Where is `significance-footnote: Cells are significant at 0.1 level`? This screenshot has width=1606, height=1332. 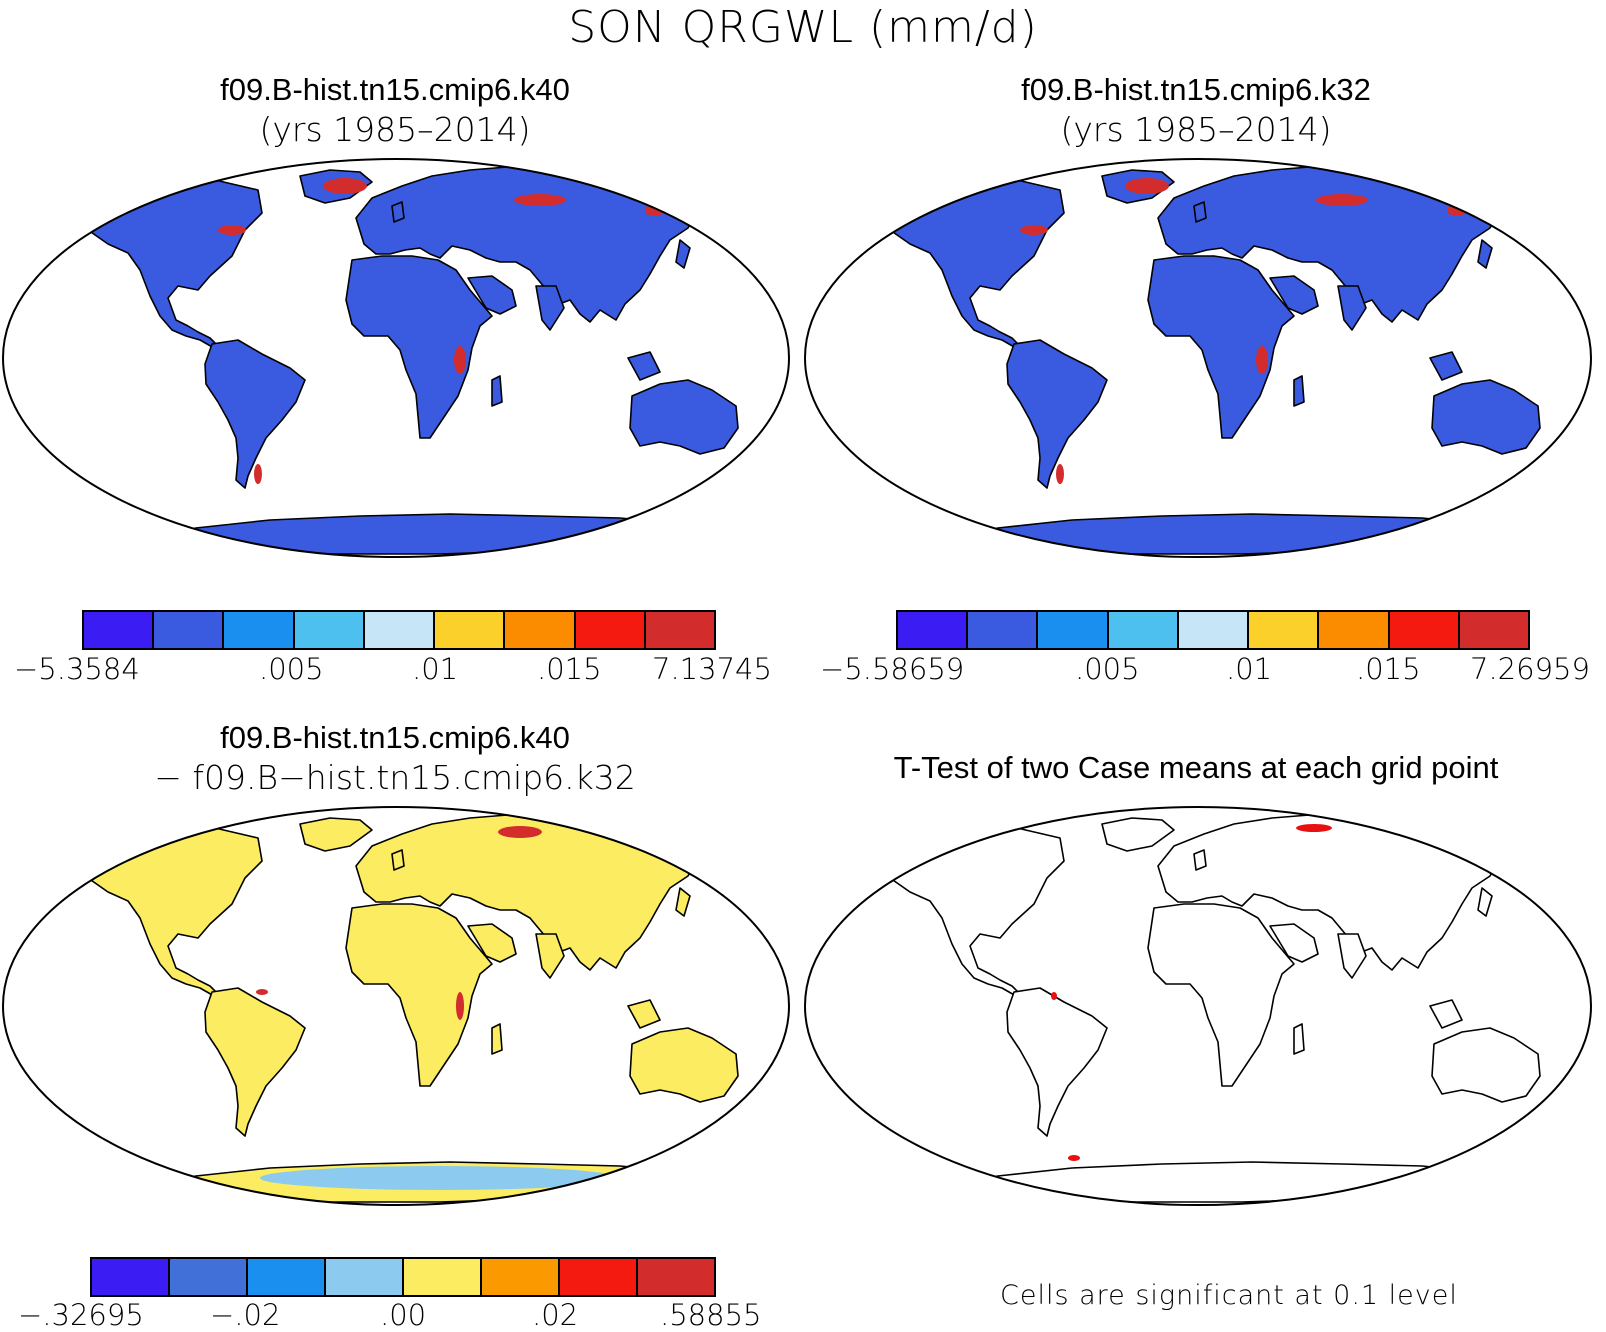 significance-footnote: Cells are significant at 0.1 level is located at coordinates (1229, 1295).